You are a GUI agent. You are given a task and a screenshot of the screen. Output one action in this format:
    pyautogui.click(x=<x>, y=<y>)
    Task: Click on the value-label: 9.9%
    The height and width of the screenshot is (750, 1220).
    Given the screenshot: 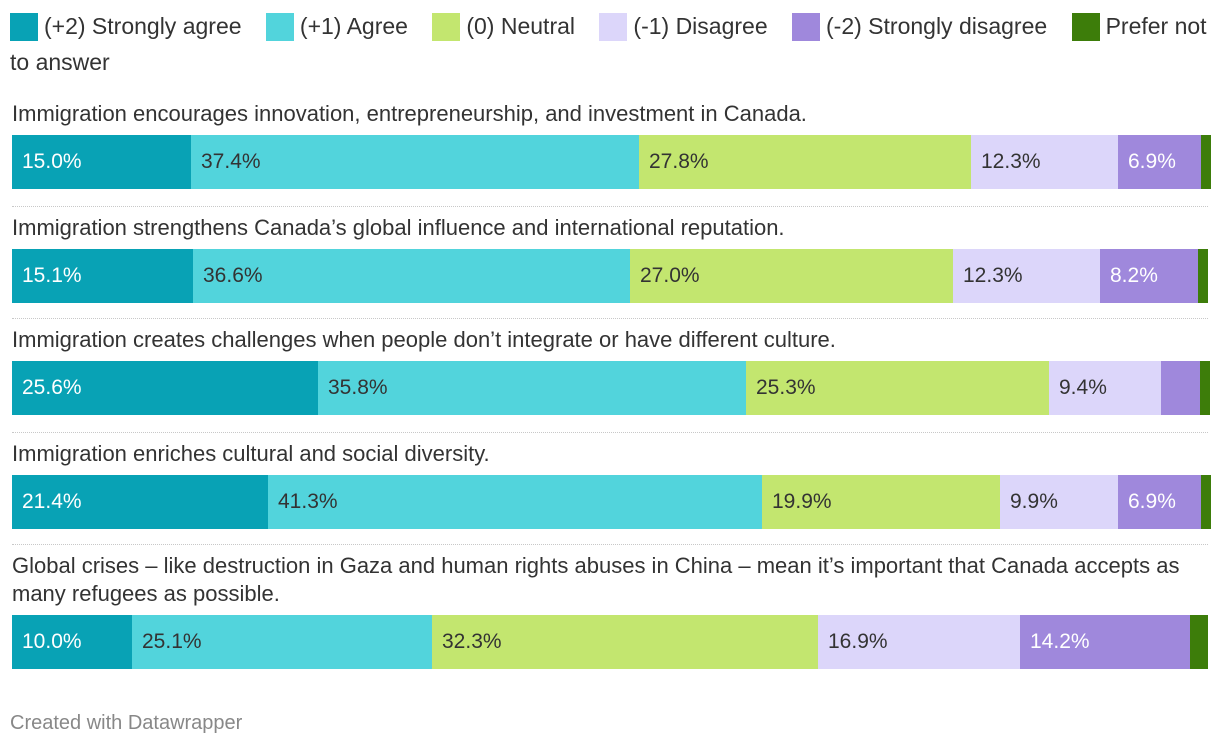 What is the action you would take?
    pyautogui.click(x=1034, y=501)
    